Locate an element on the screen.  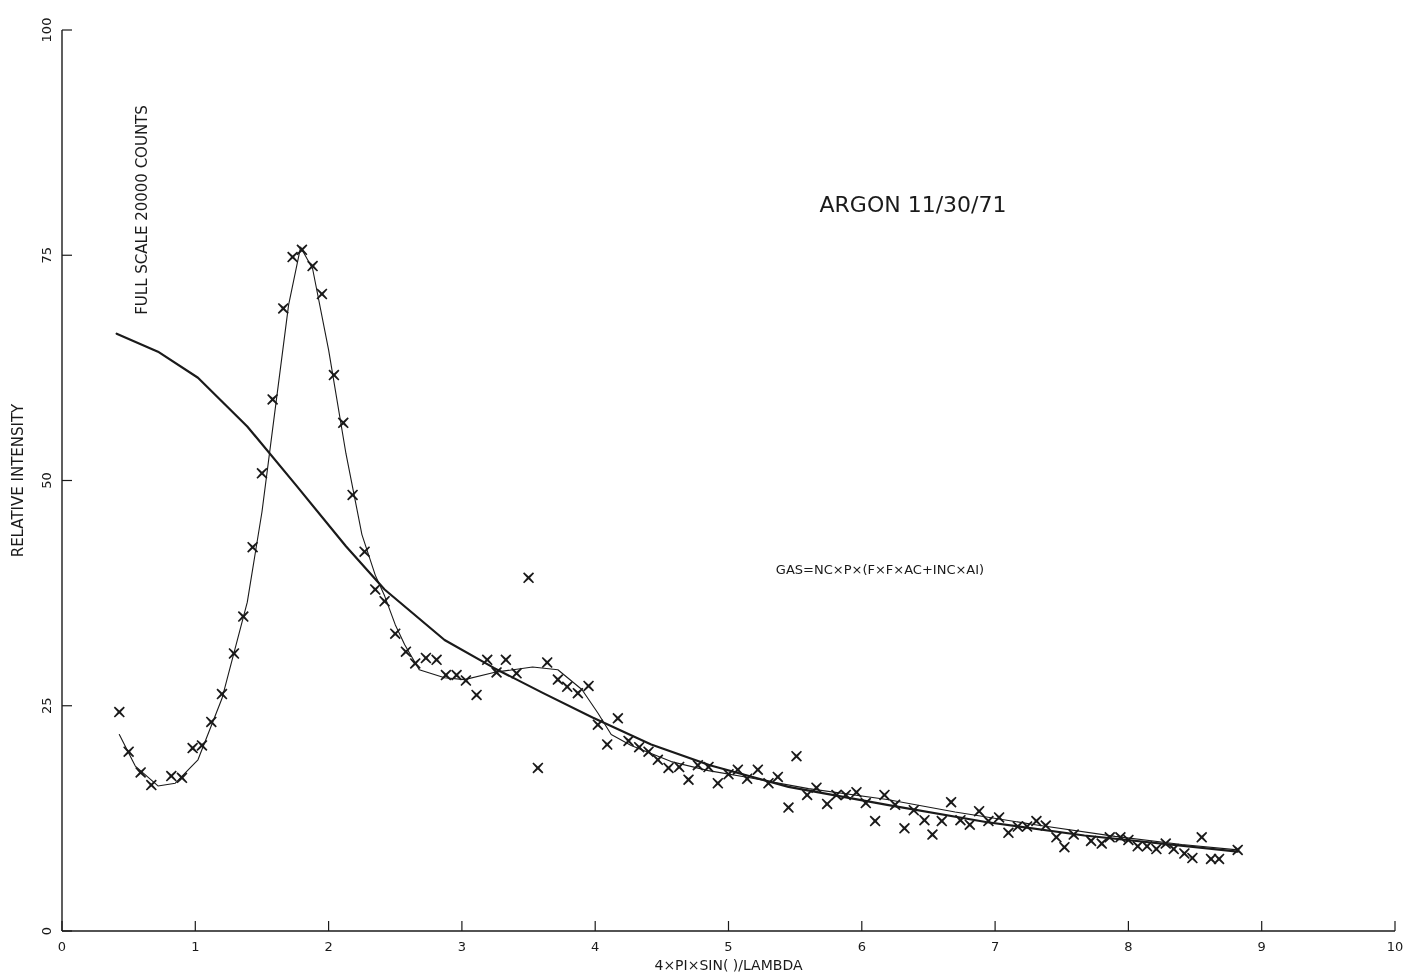
x-tick-label: 2 is located at coordinates (328, 946).